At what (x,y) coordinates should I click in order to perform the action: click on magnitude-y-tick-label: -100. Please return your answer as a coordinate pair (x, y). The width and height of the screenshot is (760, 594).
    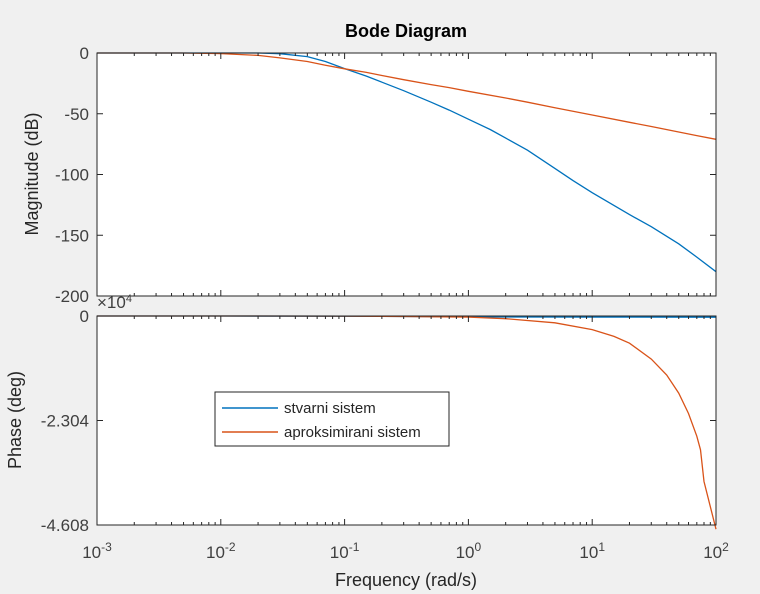
    Looking at the image, I should click on (72, 175).